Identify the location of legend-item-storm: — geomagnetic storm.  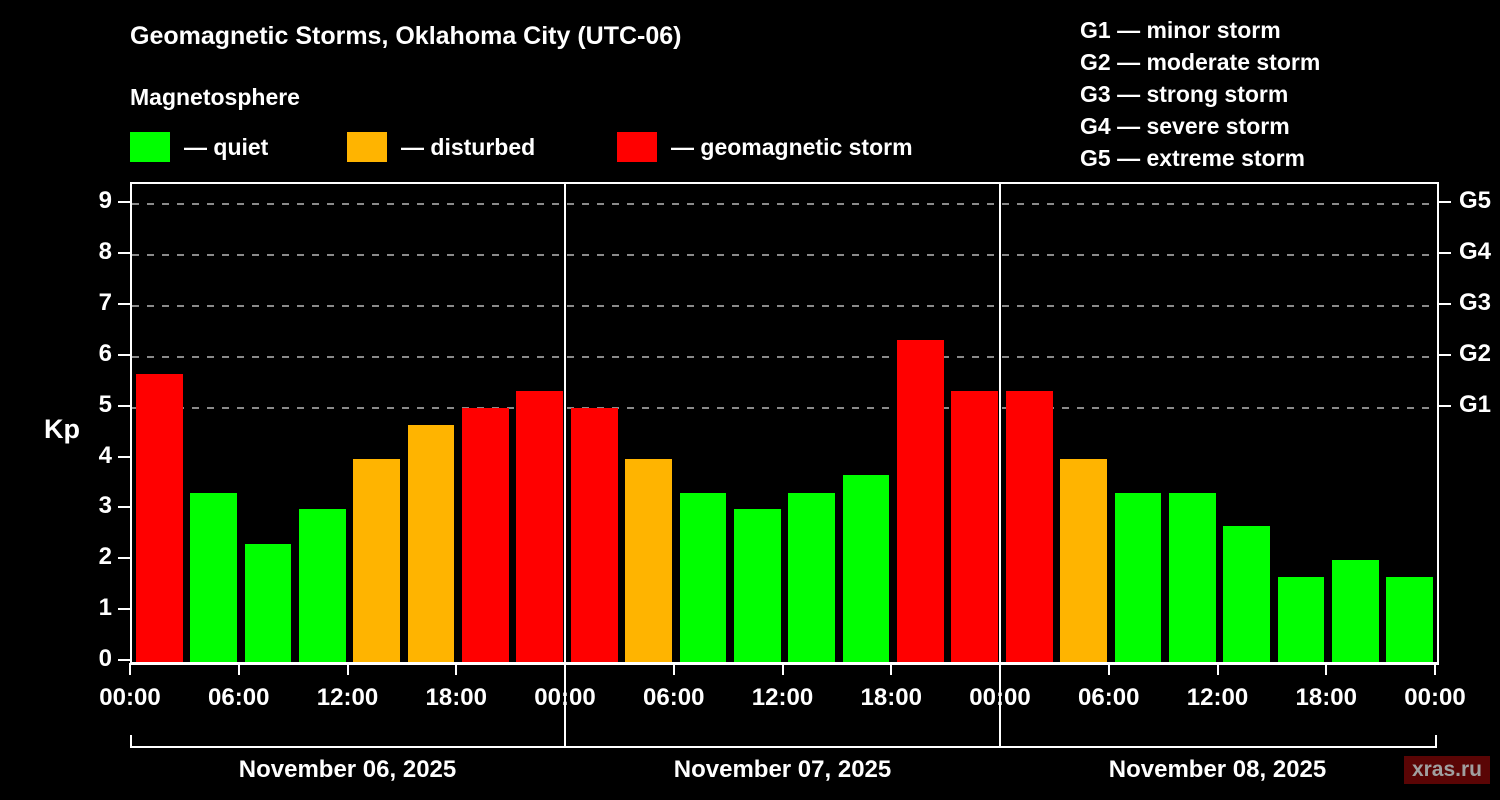
(765, 147).